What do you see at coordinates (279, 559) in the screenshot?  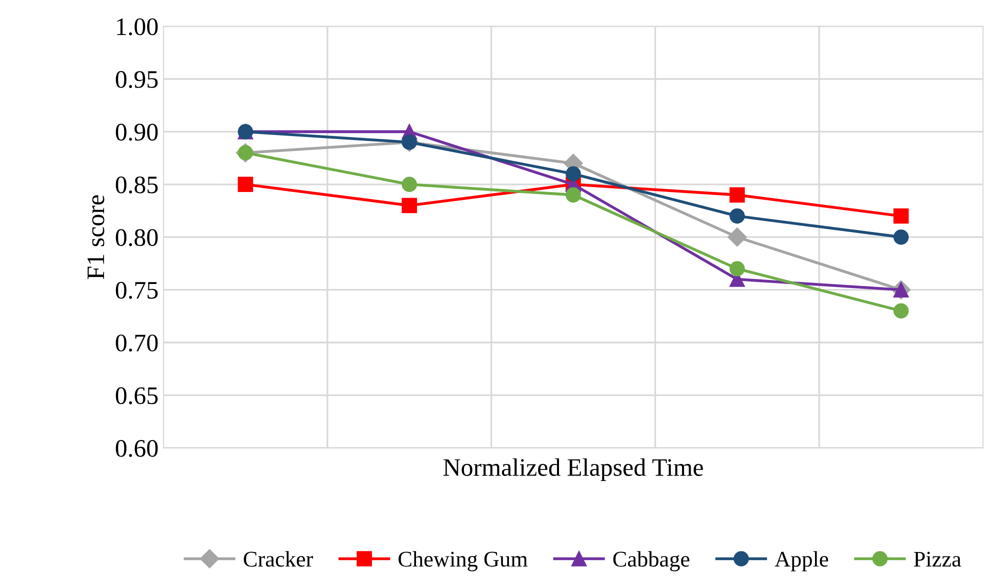 I see `legend-label: Cracker` at bounding box center [279, 559].